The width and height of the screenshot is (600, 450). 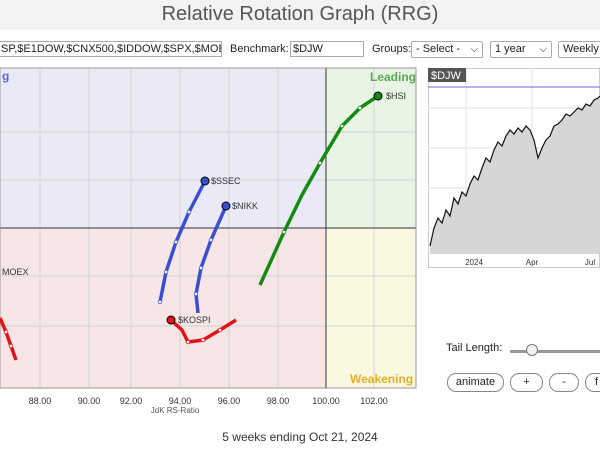 What do you see at coordinates (194, 320) in the screenshot?
I see `kospi-label: $KOSPI` at bounding box center [194, 320].